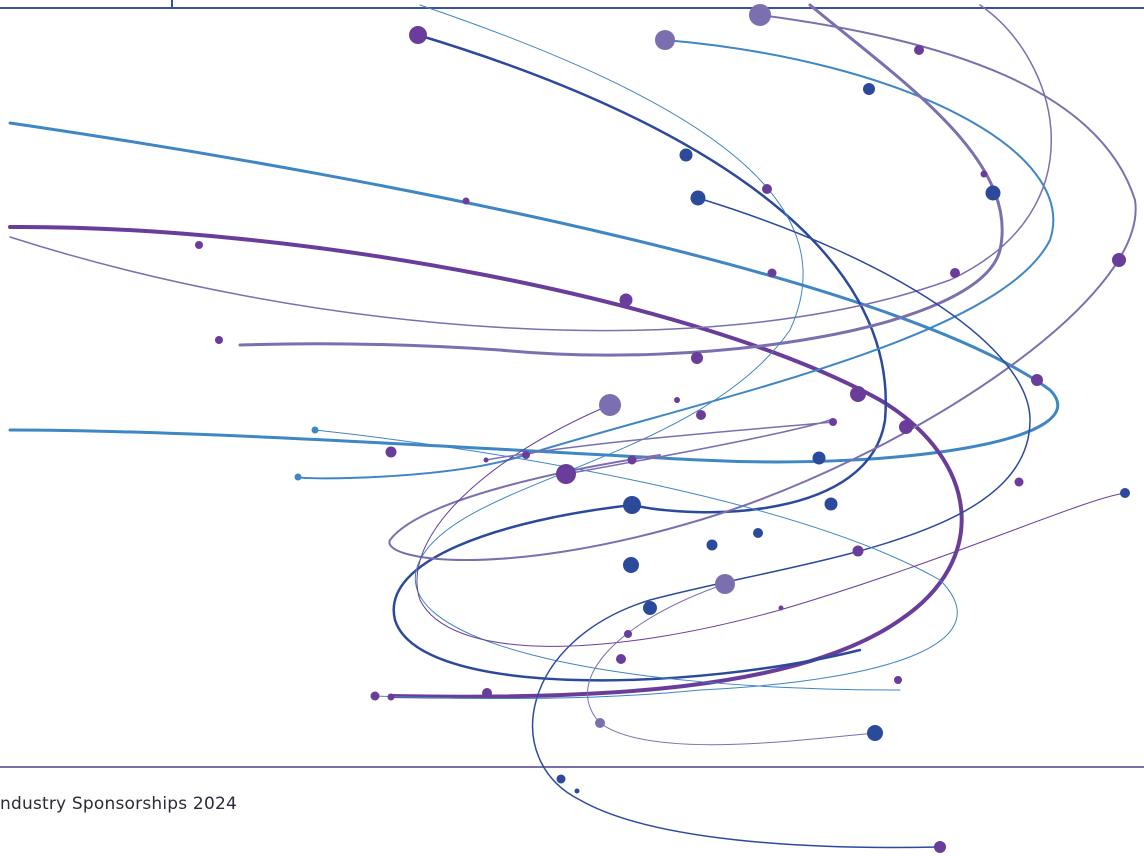  Describe the element at coordinates (118, 804) in the screenshot. I see `footer-title: ndustry Sponsorships 2024` at that location.